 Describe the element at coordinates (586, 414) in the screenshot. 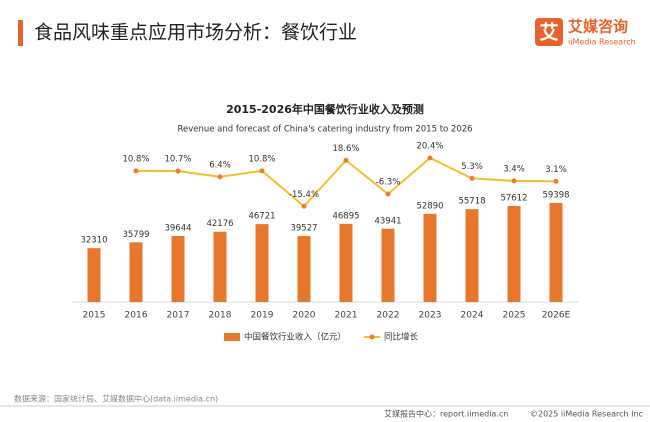

I see `footer-copyright: ©2025 iiMedia Research Inc` at that location.